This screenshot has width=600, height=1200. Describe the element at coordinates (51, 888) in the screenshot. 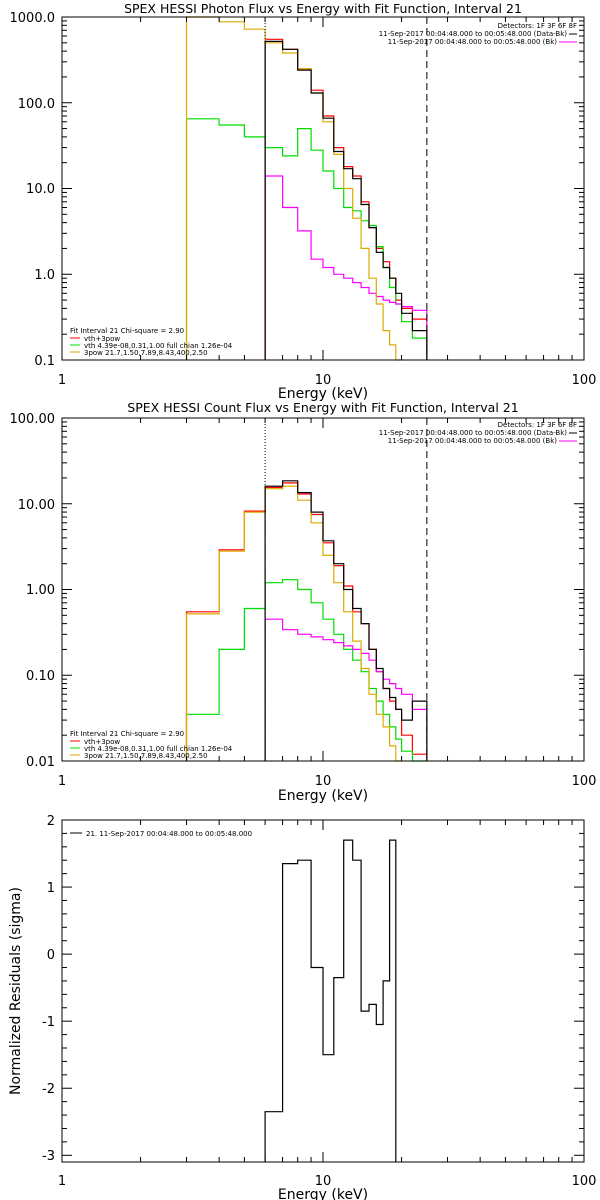

I see `y-tick-label: 1` at that location.